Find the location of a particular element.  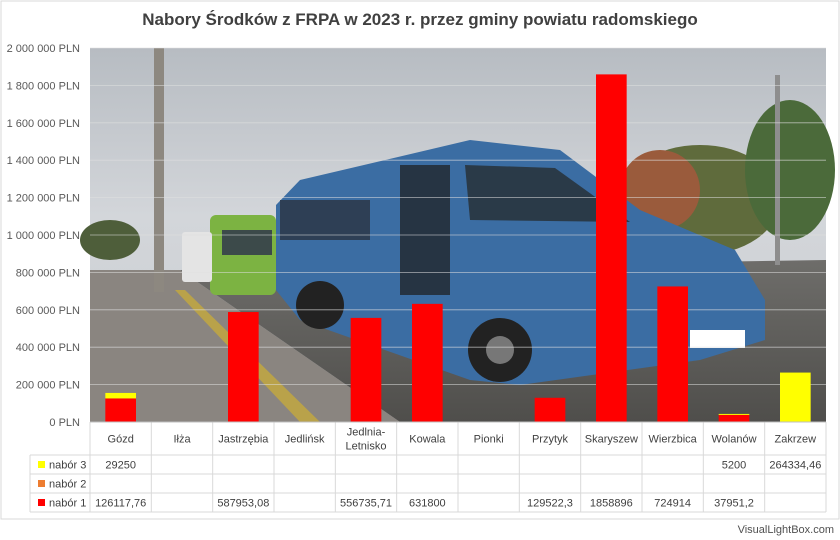

bar-nabór-1-1 is located at coordinates (120, 410).